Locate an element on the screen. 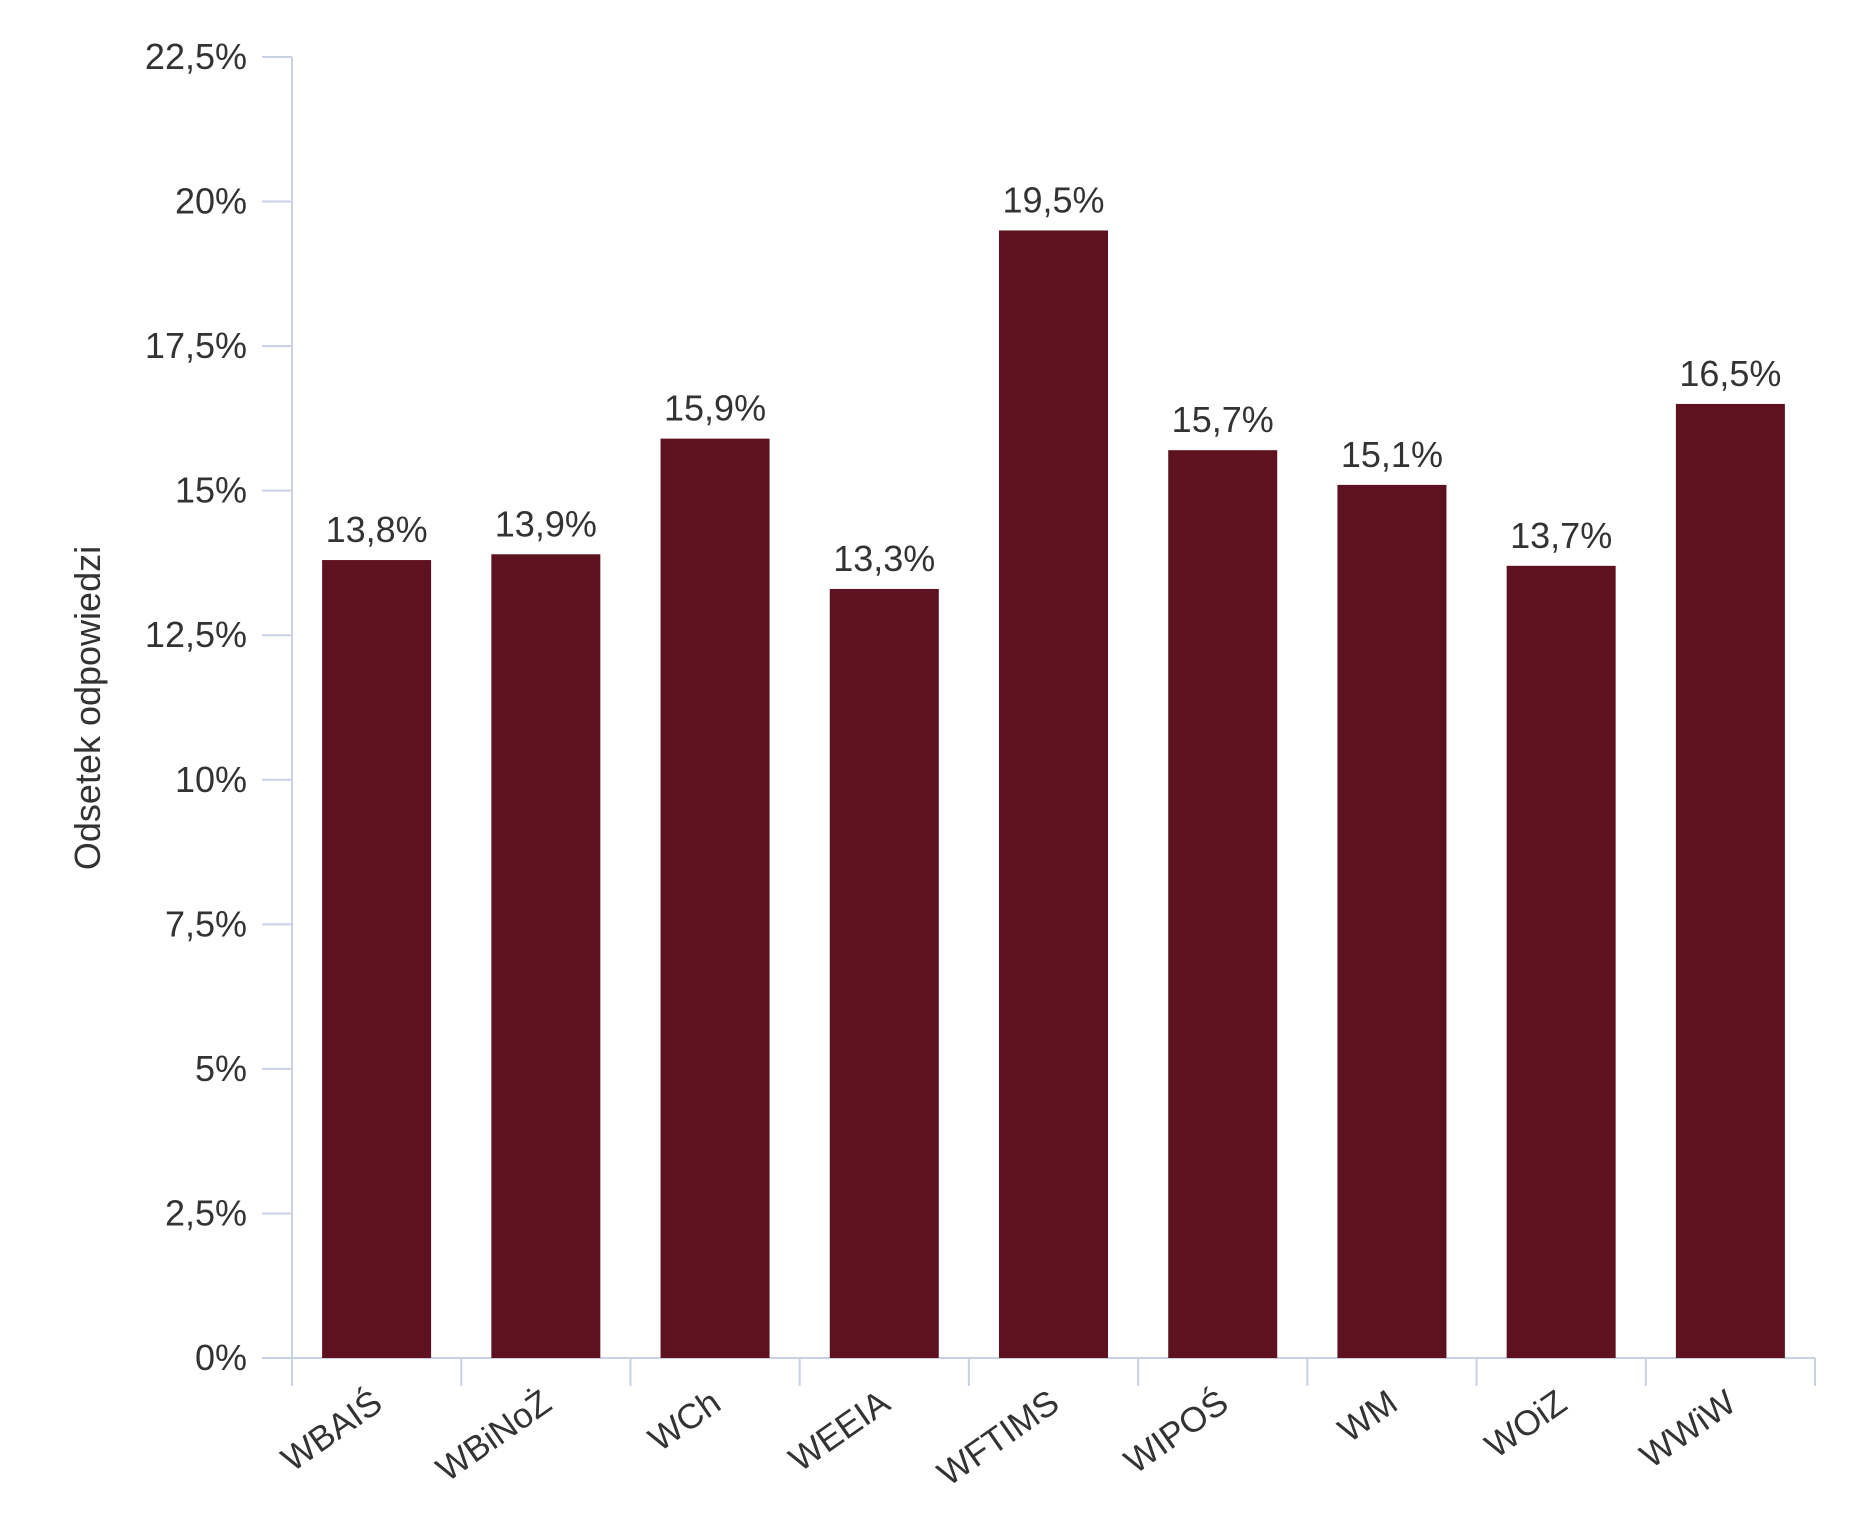  bar-value-label: 15,9% is located at coordinates (715, 408).